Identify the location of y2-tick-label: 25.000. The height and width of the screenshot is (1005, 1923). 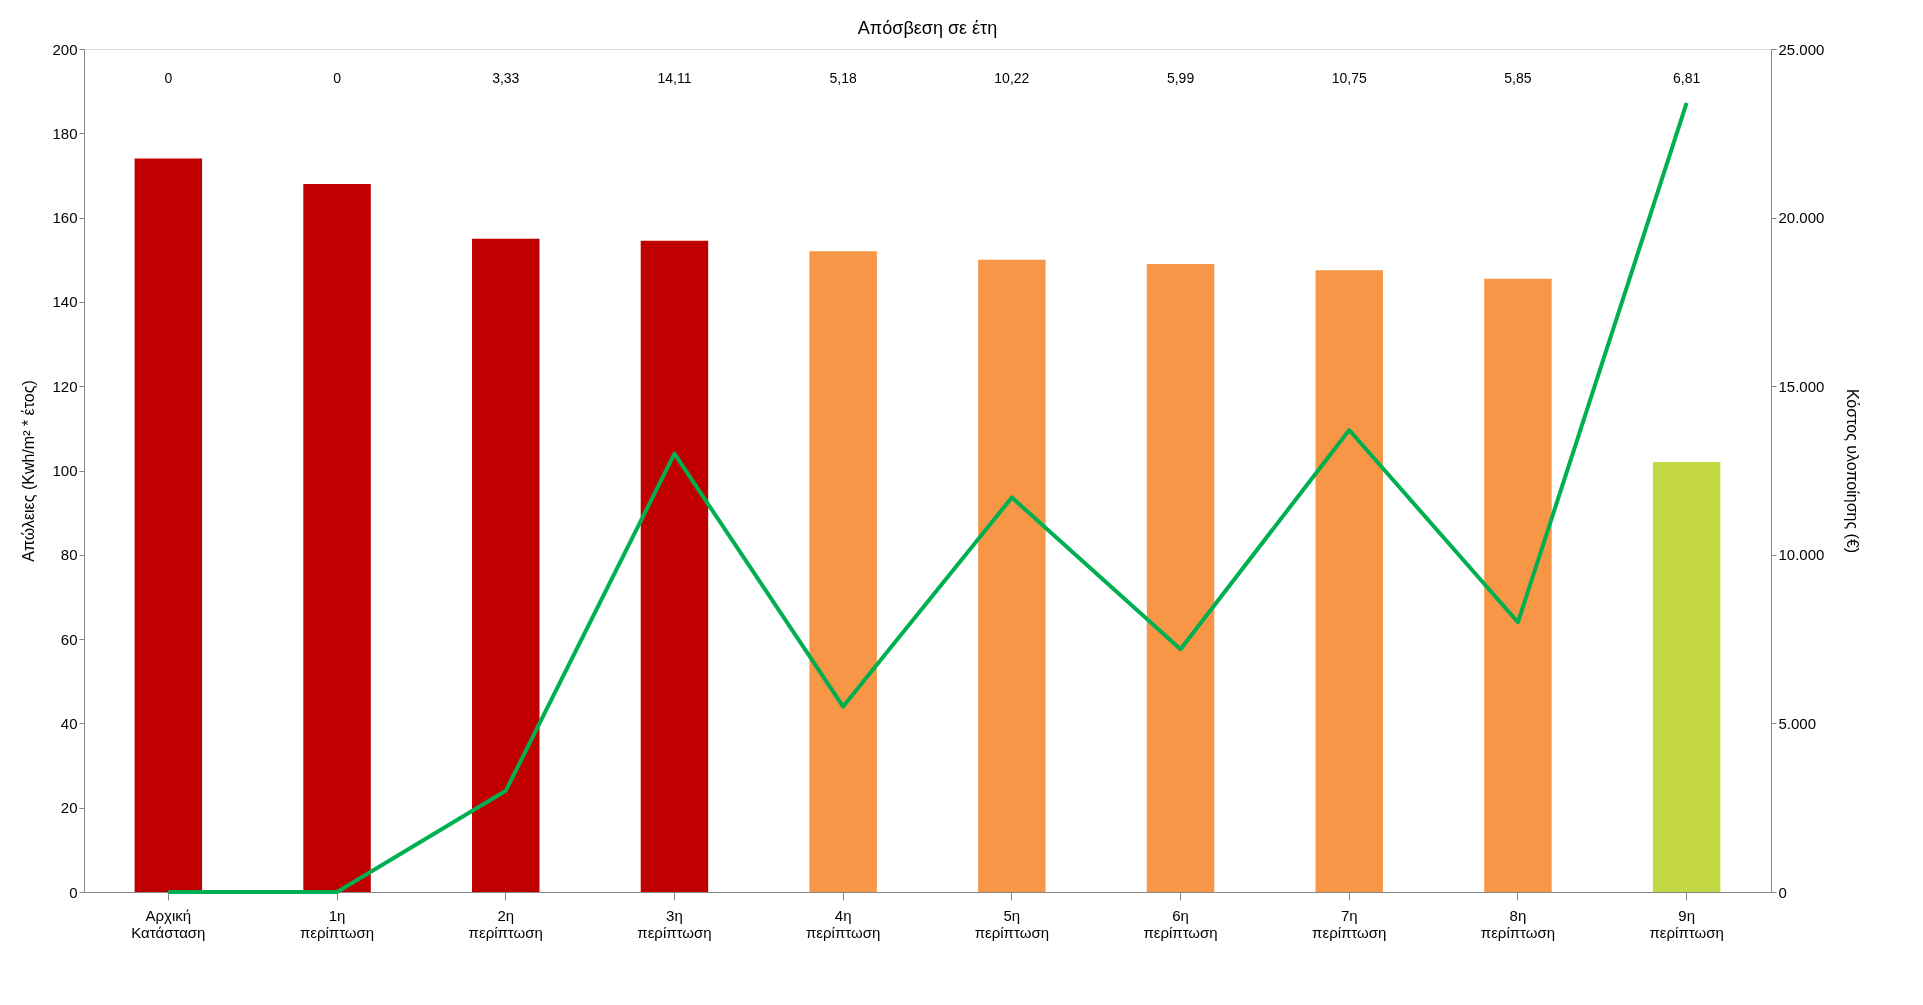
(1801, 49).